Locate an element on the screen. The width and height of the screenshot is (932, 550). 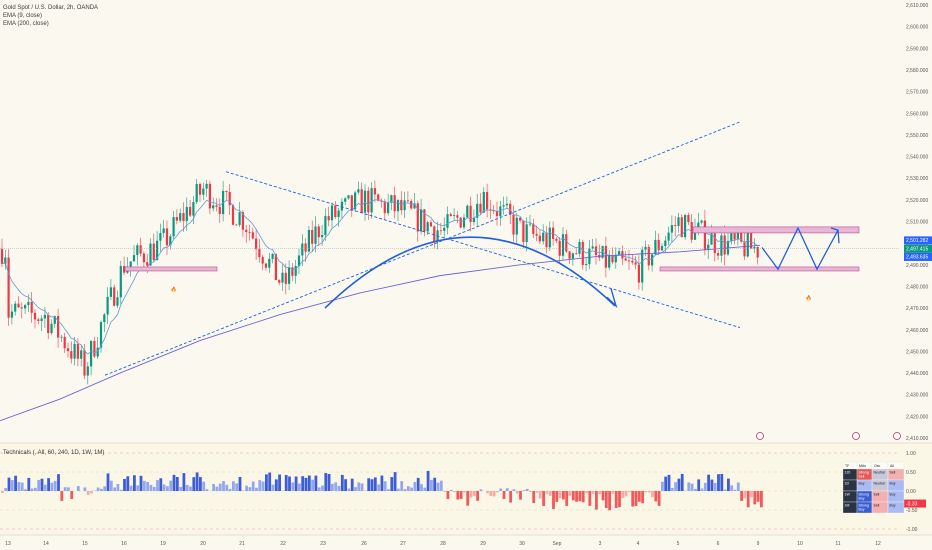
x-tick-label: 22 is located at coordinates (283, 544).